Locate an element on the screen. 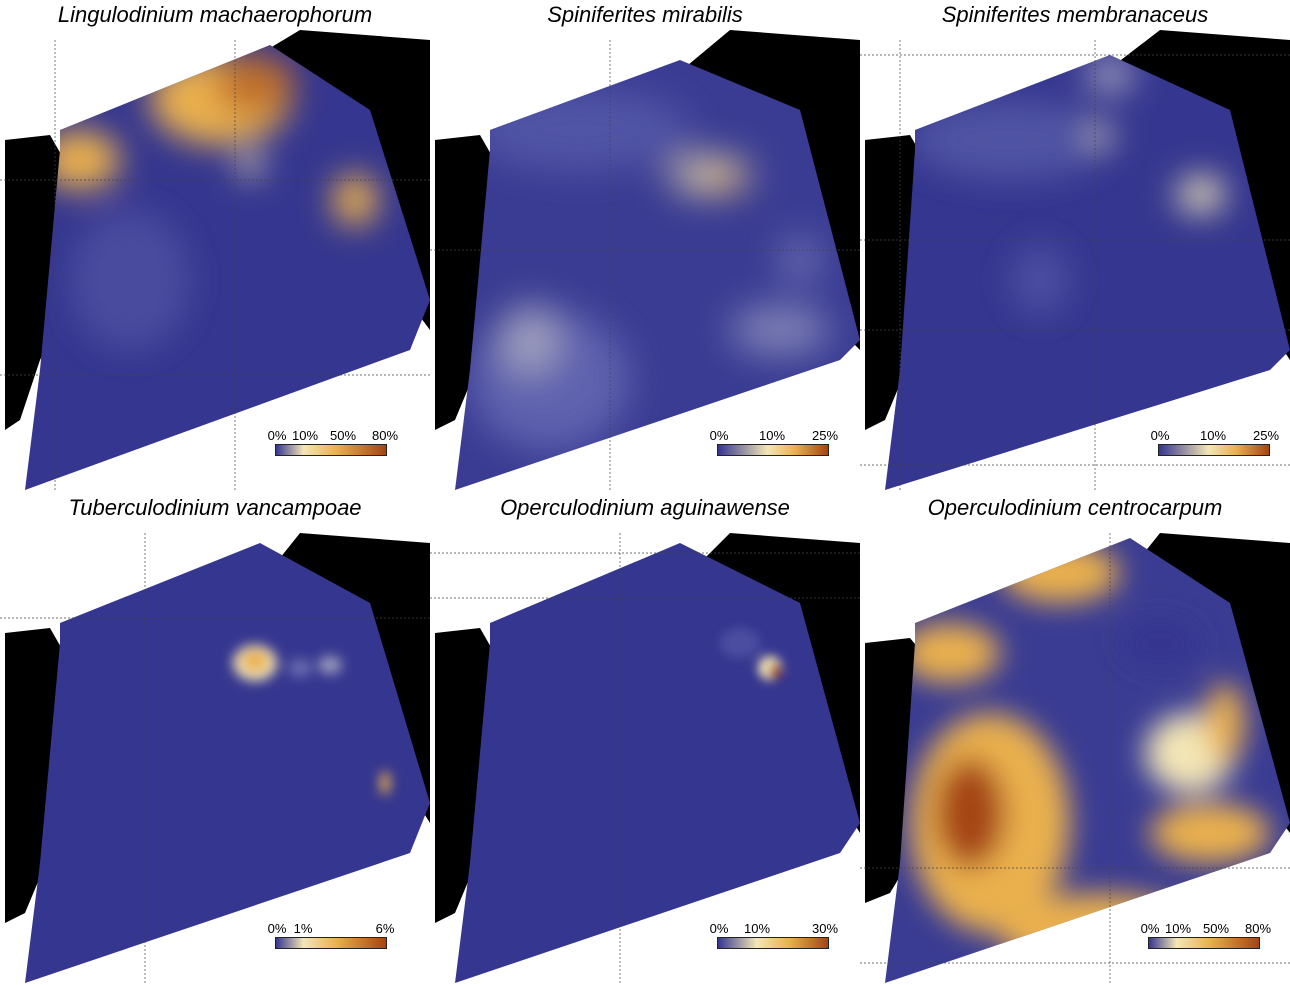 The width and height of the screenshot is (1290, 985). panel-title: Operculodinium centrocarpum is located at coordinates (1075, 507).